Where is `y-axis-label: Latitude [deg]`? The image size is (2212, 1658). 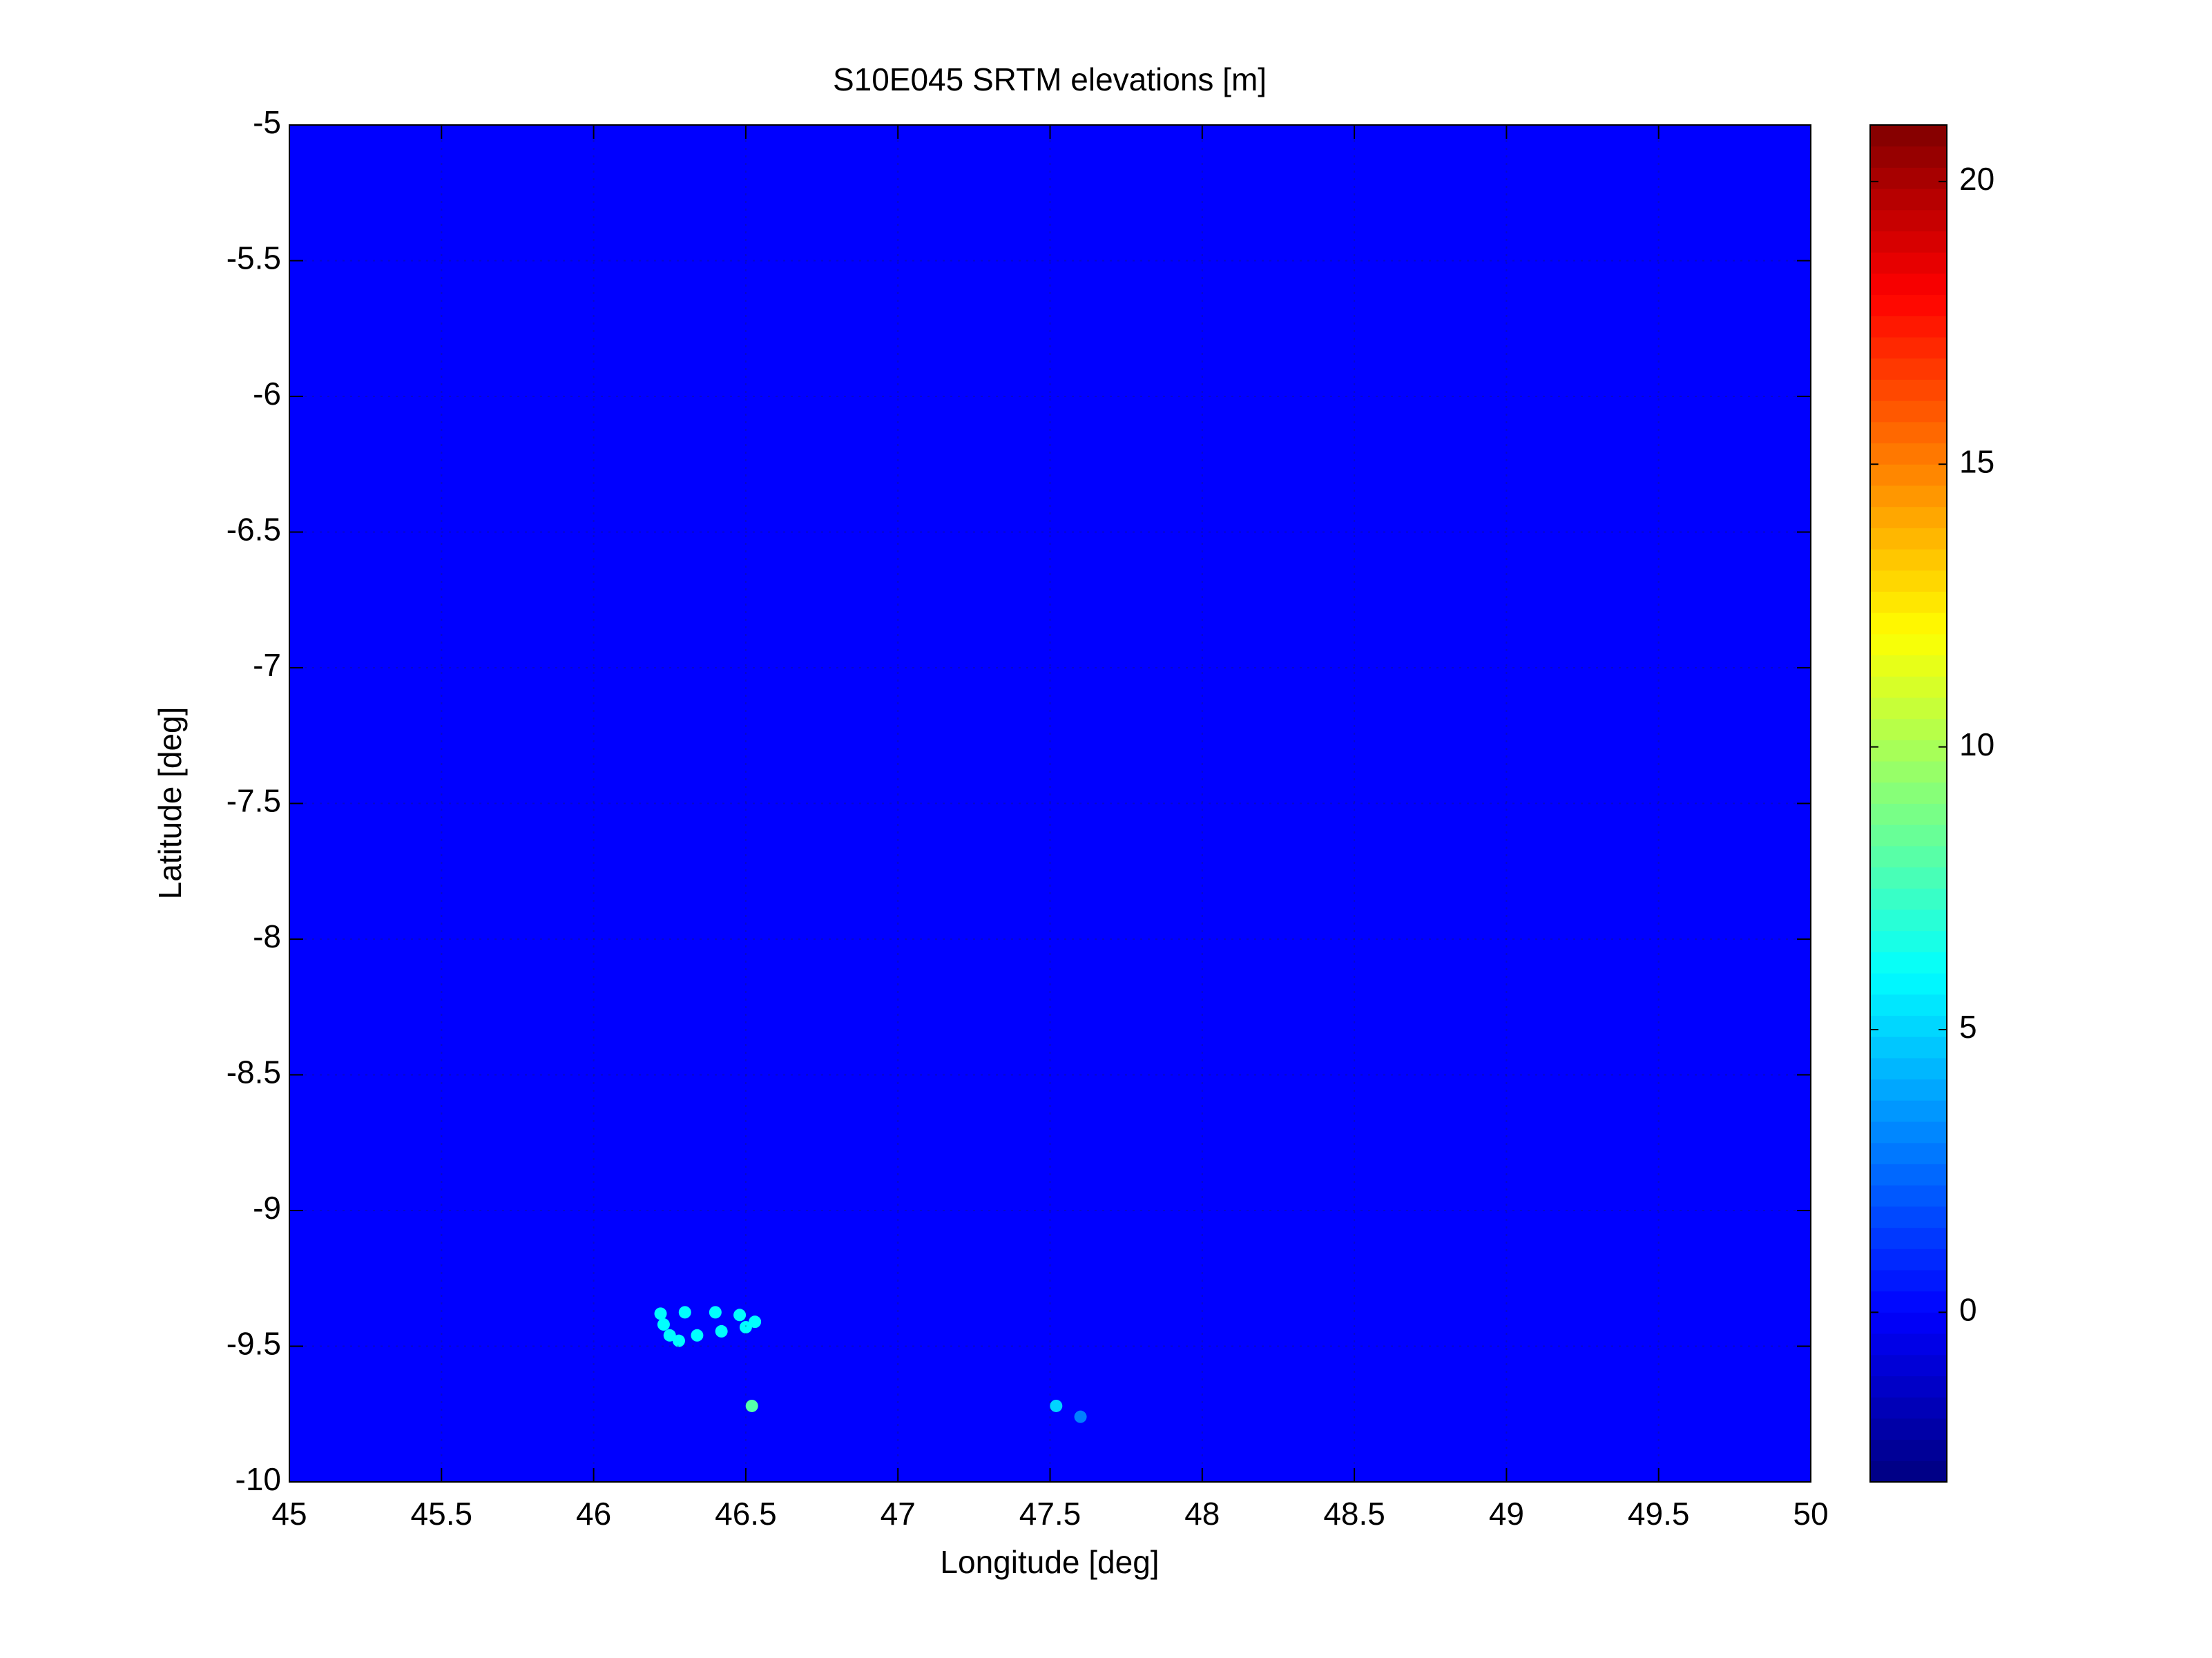
y-axis-label: Latitude [deg] is located at coordinates (170, 803).